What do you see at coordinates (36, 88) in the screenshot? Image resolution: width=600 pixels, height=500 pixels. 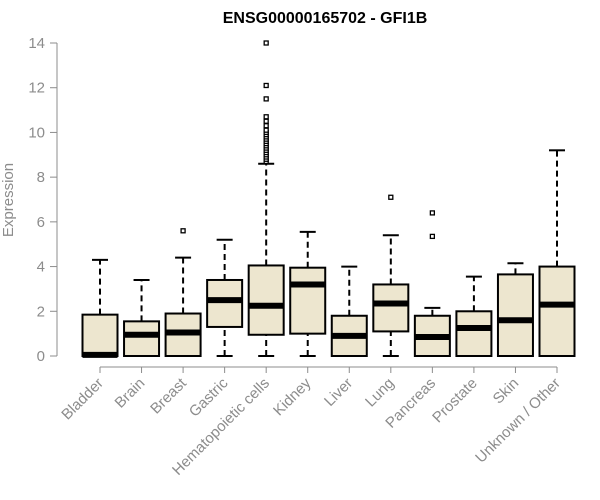 I see `y-tick-label: 12` at bounding box center [36, 88].